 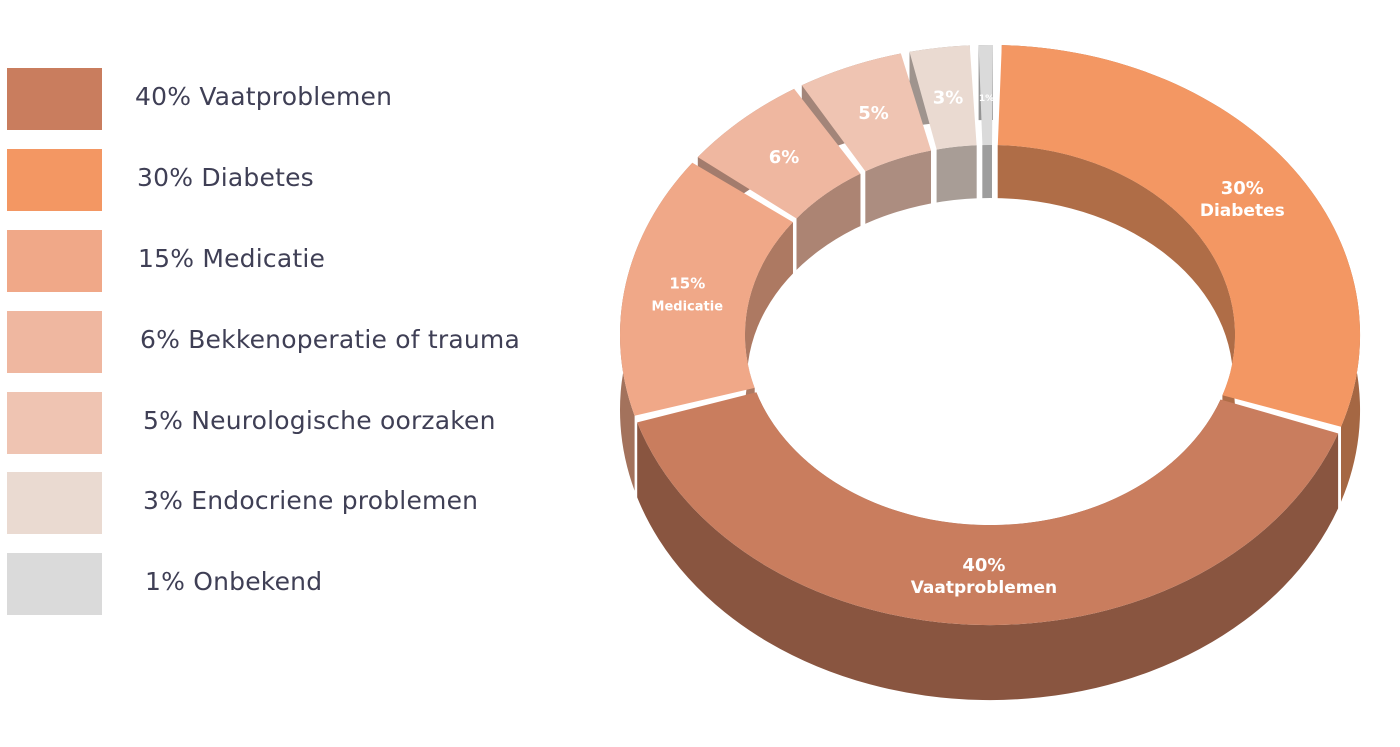 What do you see at coordinates (1242, 199) in the screenshot?
I see `slice-label: 30%Diabetes` at bounding box center [1242, 199].